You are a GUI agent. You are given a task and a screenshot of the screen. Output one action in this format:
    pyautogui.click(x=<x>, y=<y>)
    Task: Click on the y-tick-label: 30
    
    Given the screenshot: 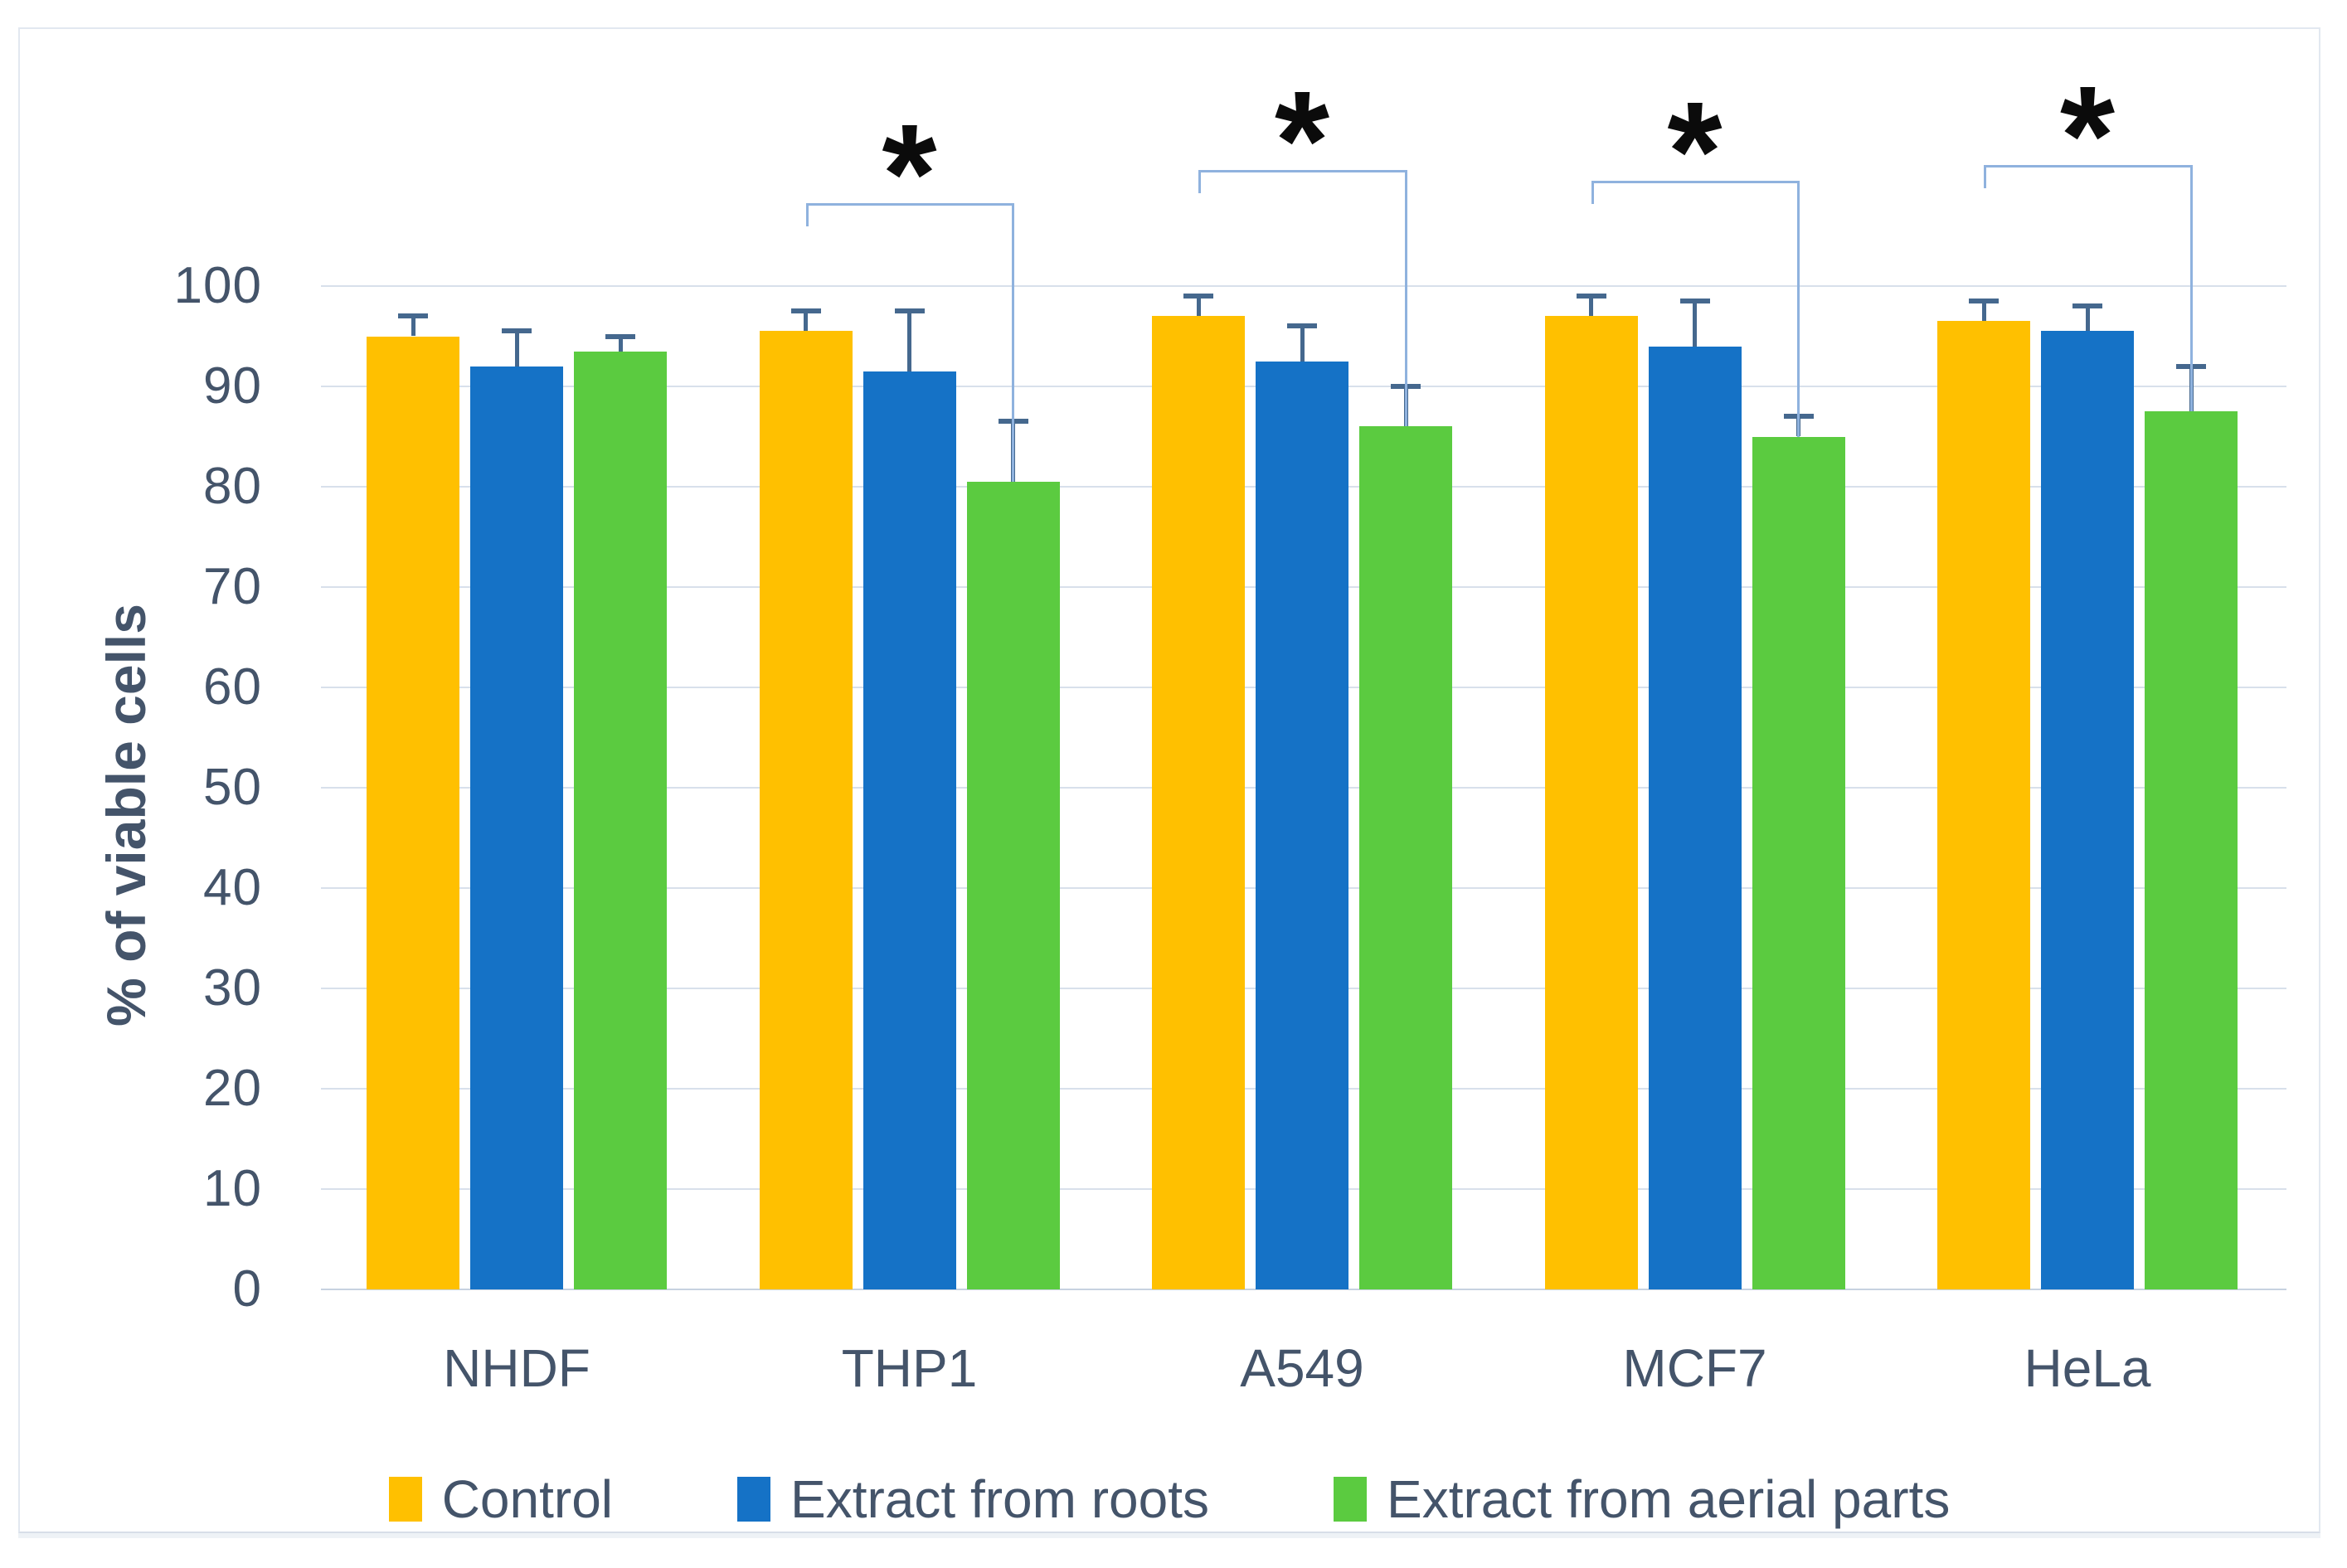 What is the action you would take?
    pyautogui.click(x=232, y=988)
    